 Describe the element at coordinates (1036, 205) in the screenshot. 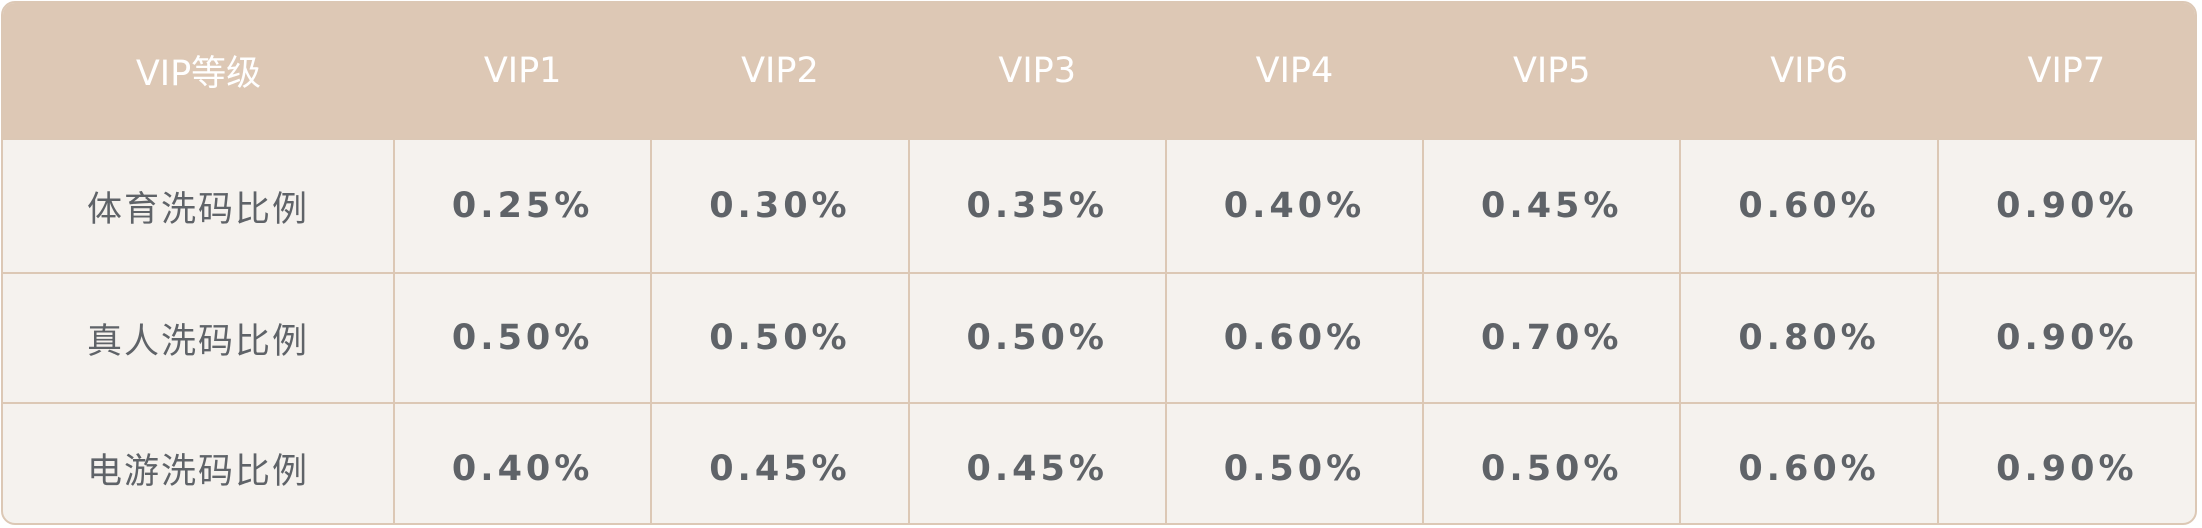

I see `table-cell: 0.35%` at that location.